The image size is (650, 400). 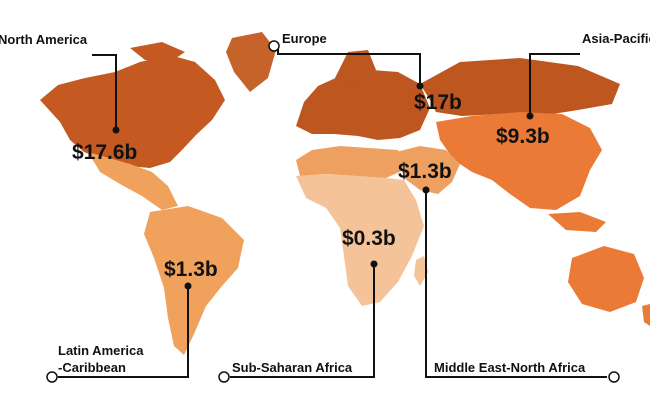 I want to click on south-america-land, so click(x=194, y=280).